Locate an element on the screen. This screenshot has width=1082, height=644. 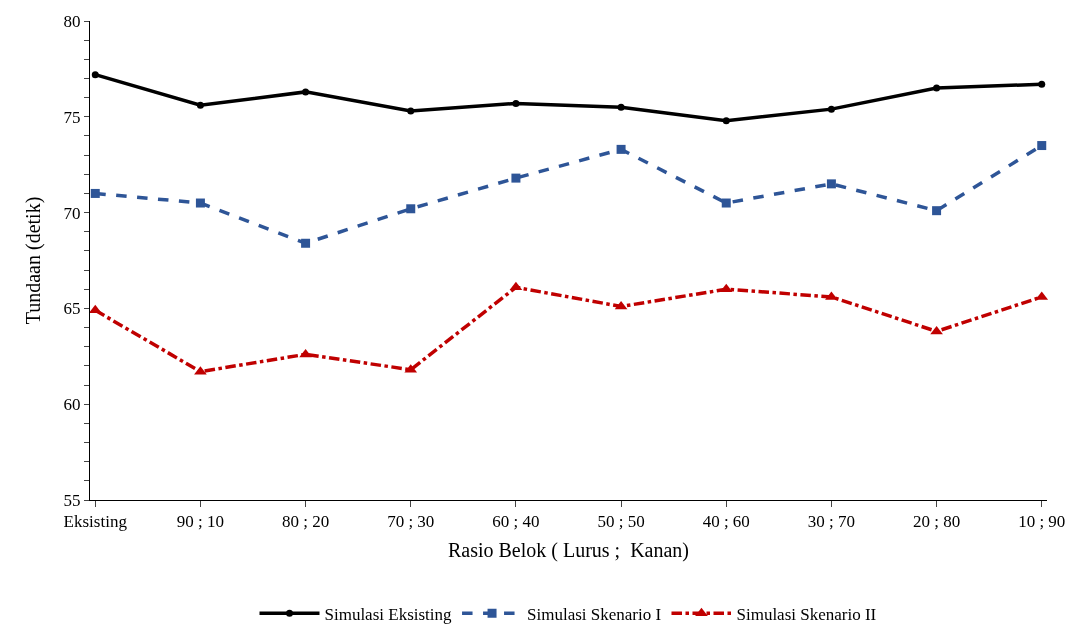
y-axis-title: Tundaan (detik) is located at coordinates (33, 260).